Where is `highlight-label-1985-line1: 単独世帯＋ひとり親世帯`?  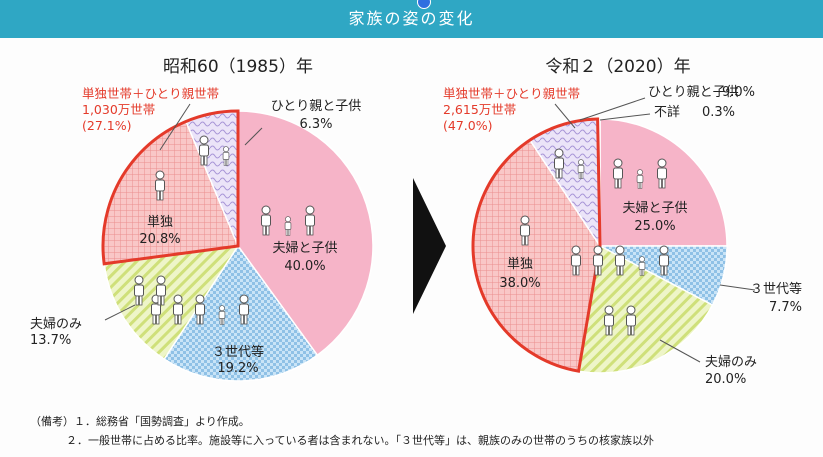
highlight-label-1985-line1: 単独世帯＋ひとり親世帯 is located at coordinates (150, 93).